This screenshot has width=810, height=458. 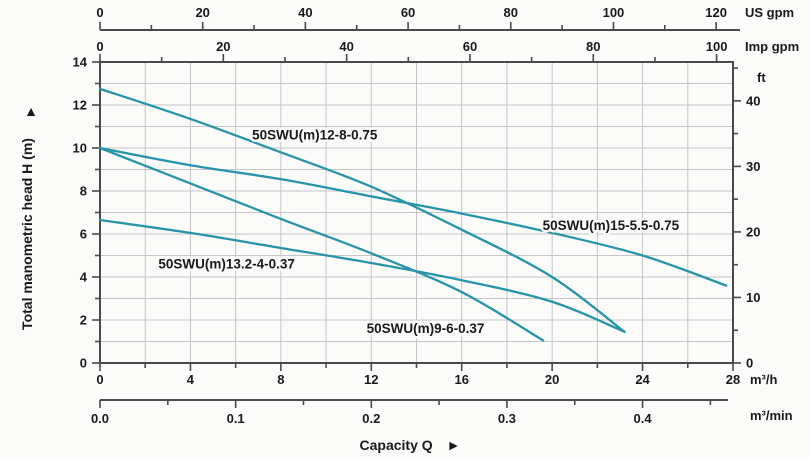 What do you see at coordinates (552, 379) in the screenshot?
I see `x-m3h-tick-label: 20` at bounding box center [552, 379].